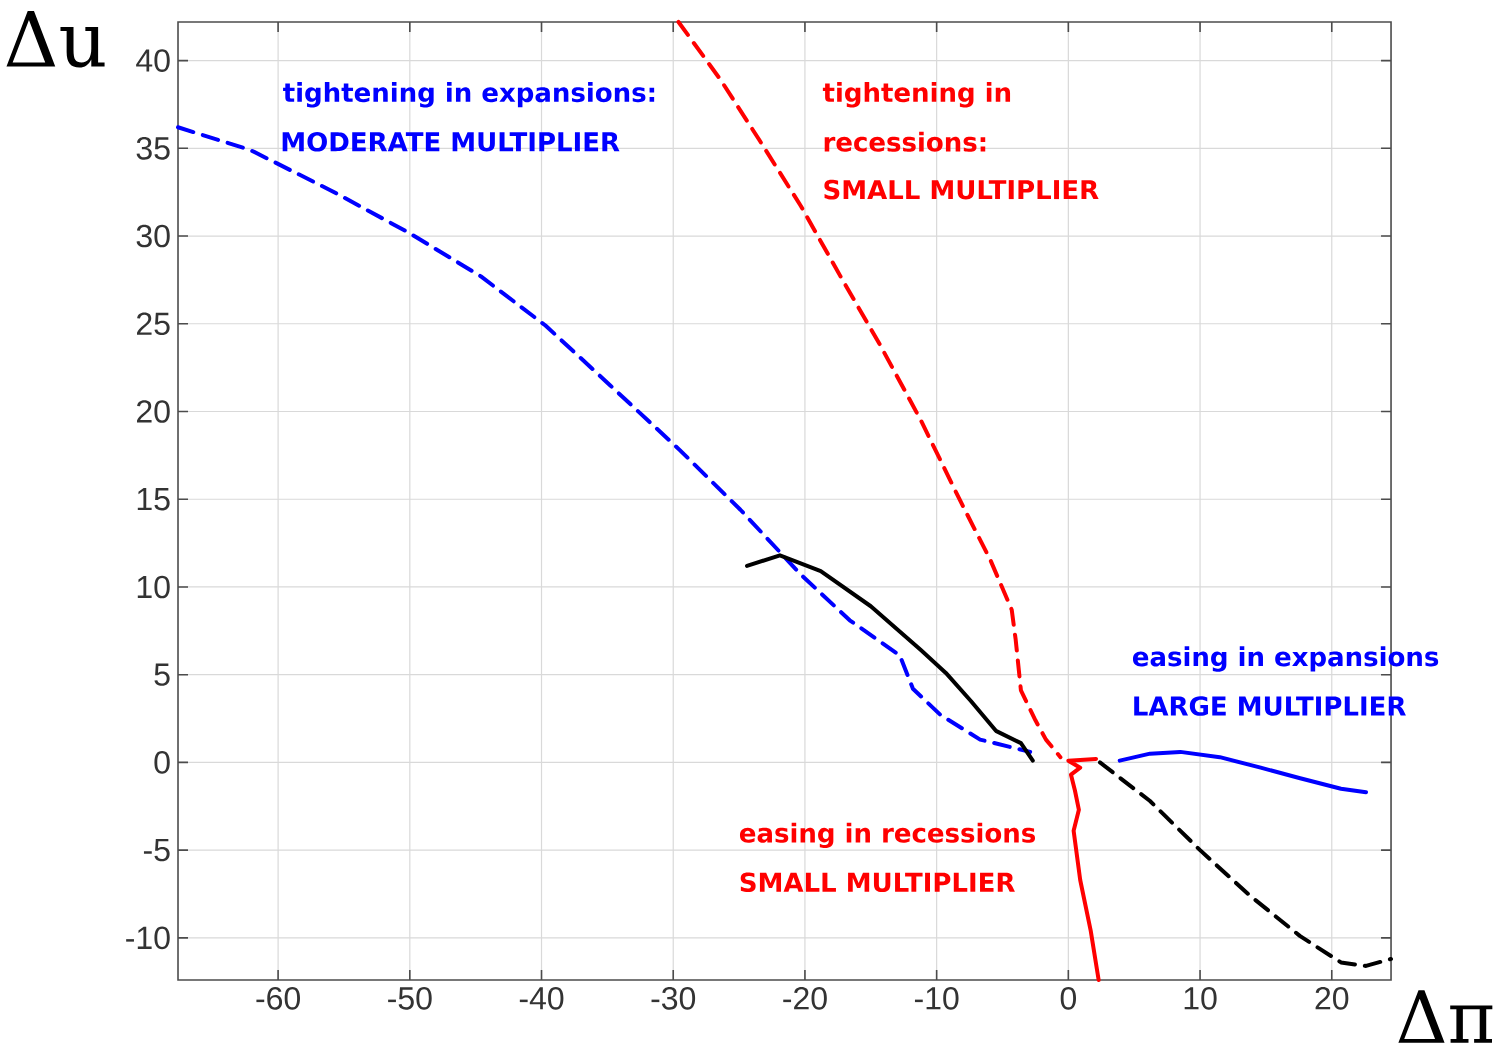  What do you see at coordinates (153, 499) in the screenshot?
I see `y-tick-label: 15` at bounding box center [153, 499].